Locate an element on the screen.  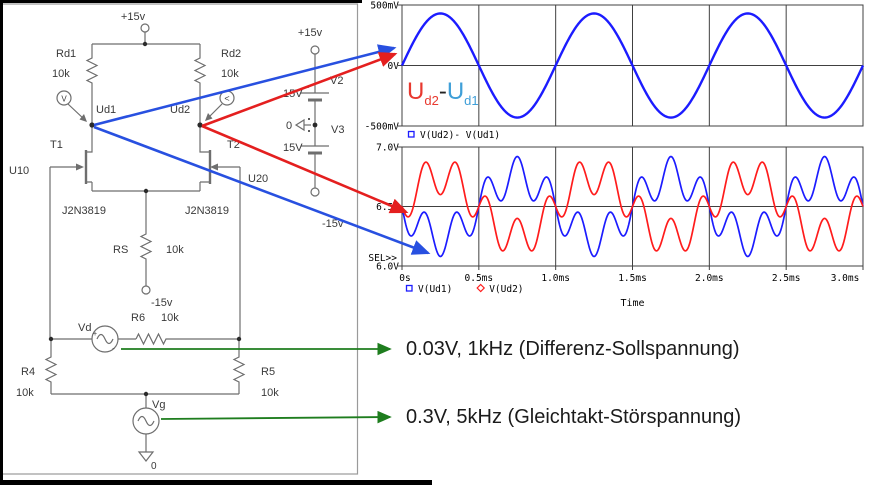
gnd-label: 0 is located at coordinates (154, 466).